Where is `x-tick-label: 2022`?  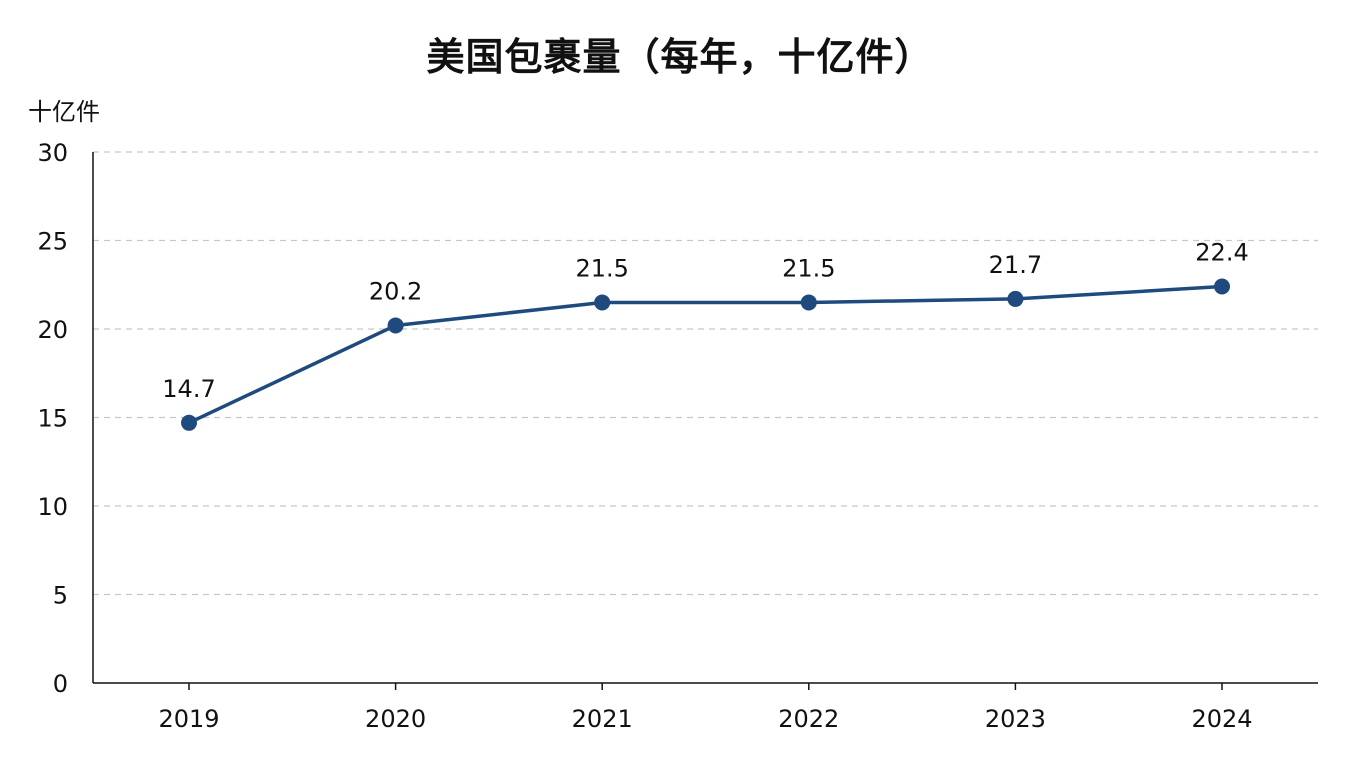
x-tick-label: 2022 is located at coordinates (808, 719).